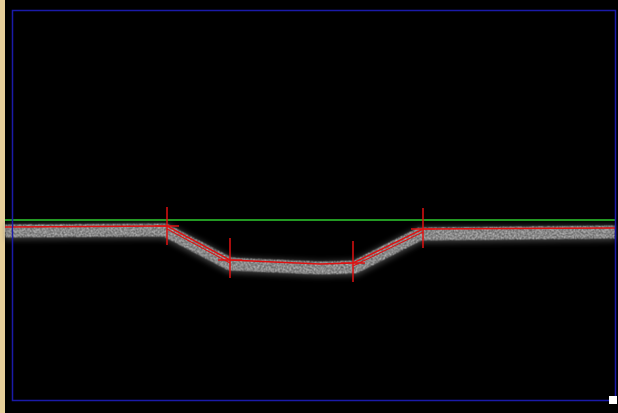 The width and height of the screenshot is (618, 413). I want to click on resize-handle, so click(613, 400).